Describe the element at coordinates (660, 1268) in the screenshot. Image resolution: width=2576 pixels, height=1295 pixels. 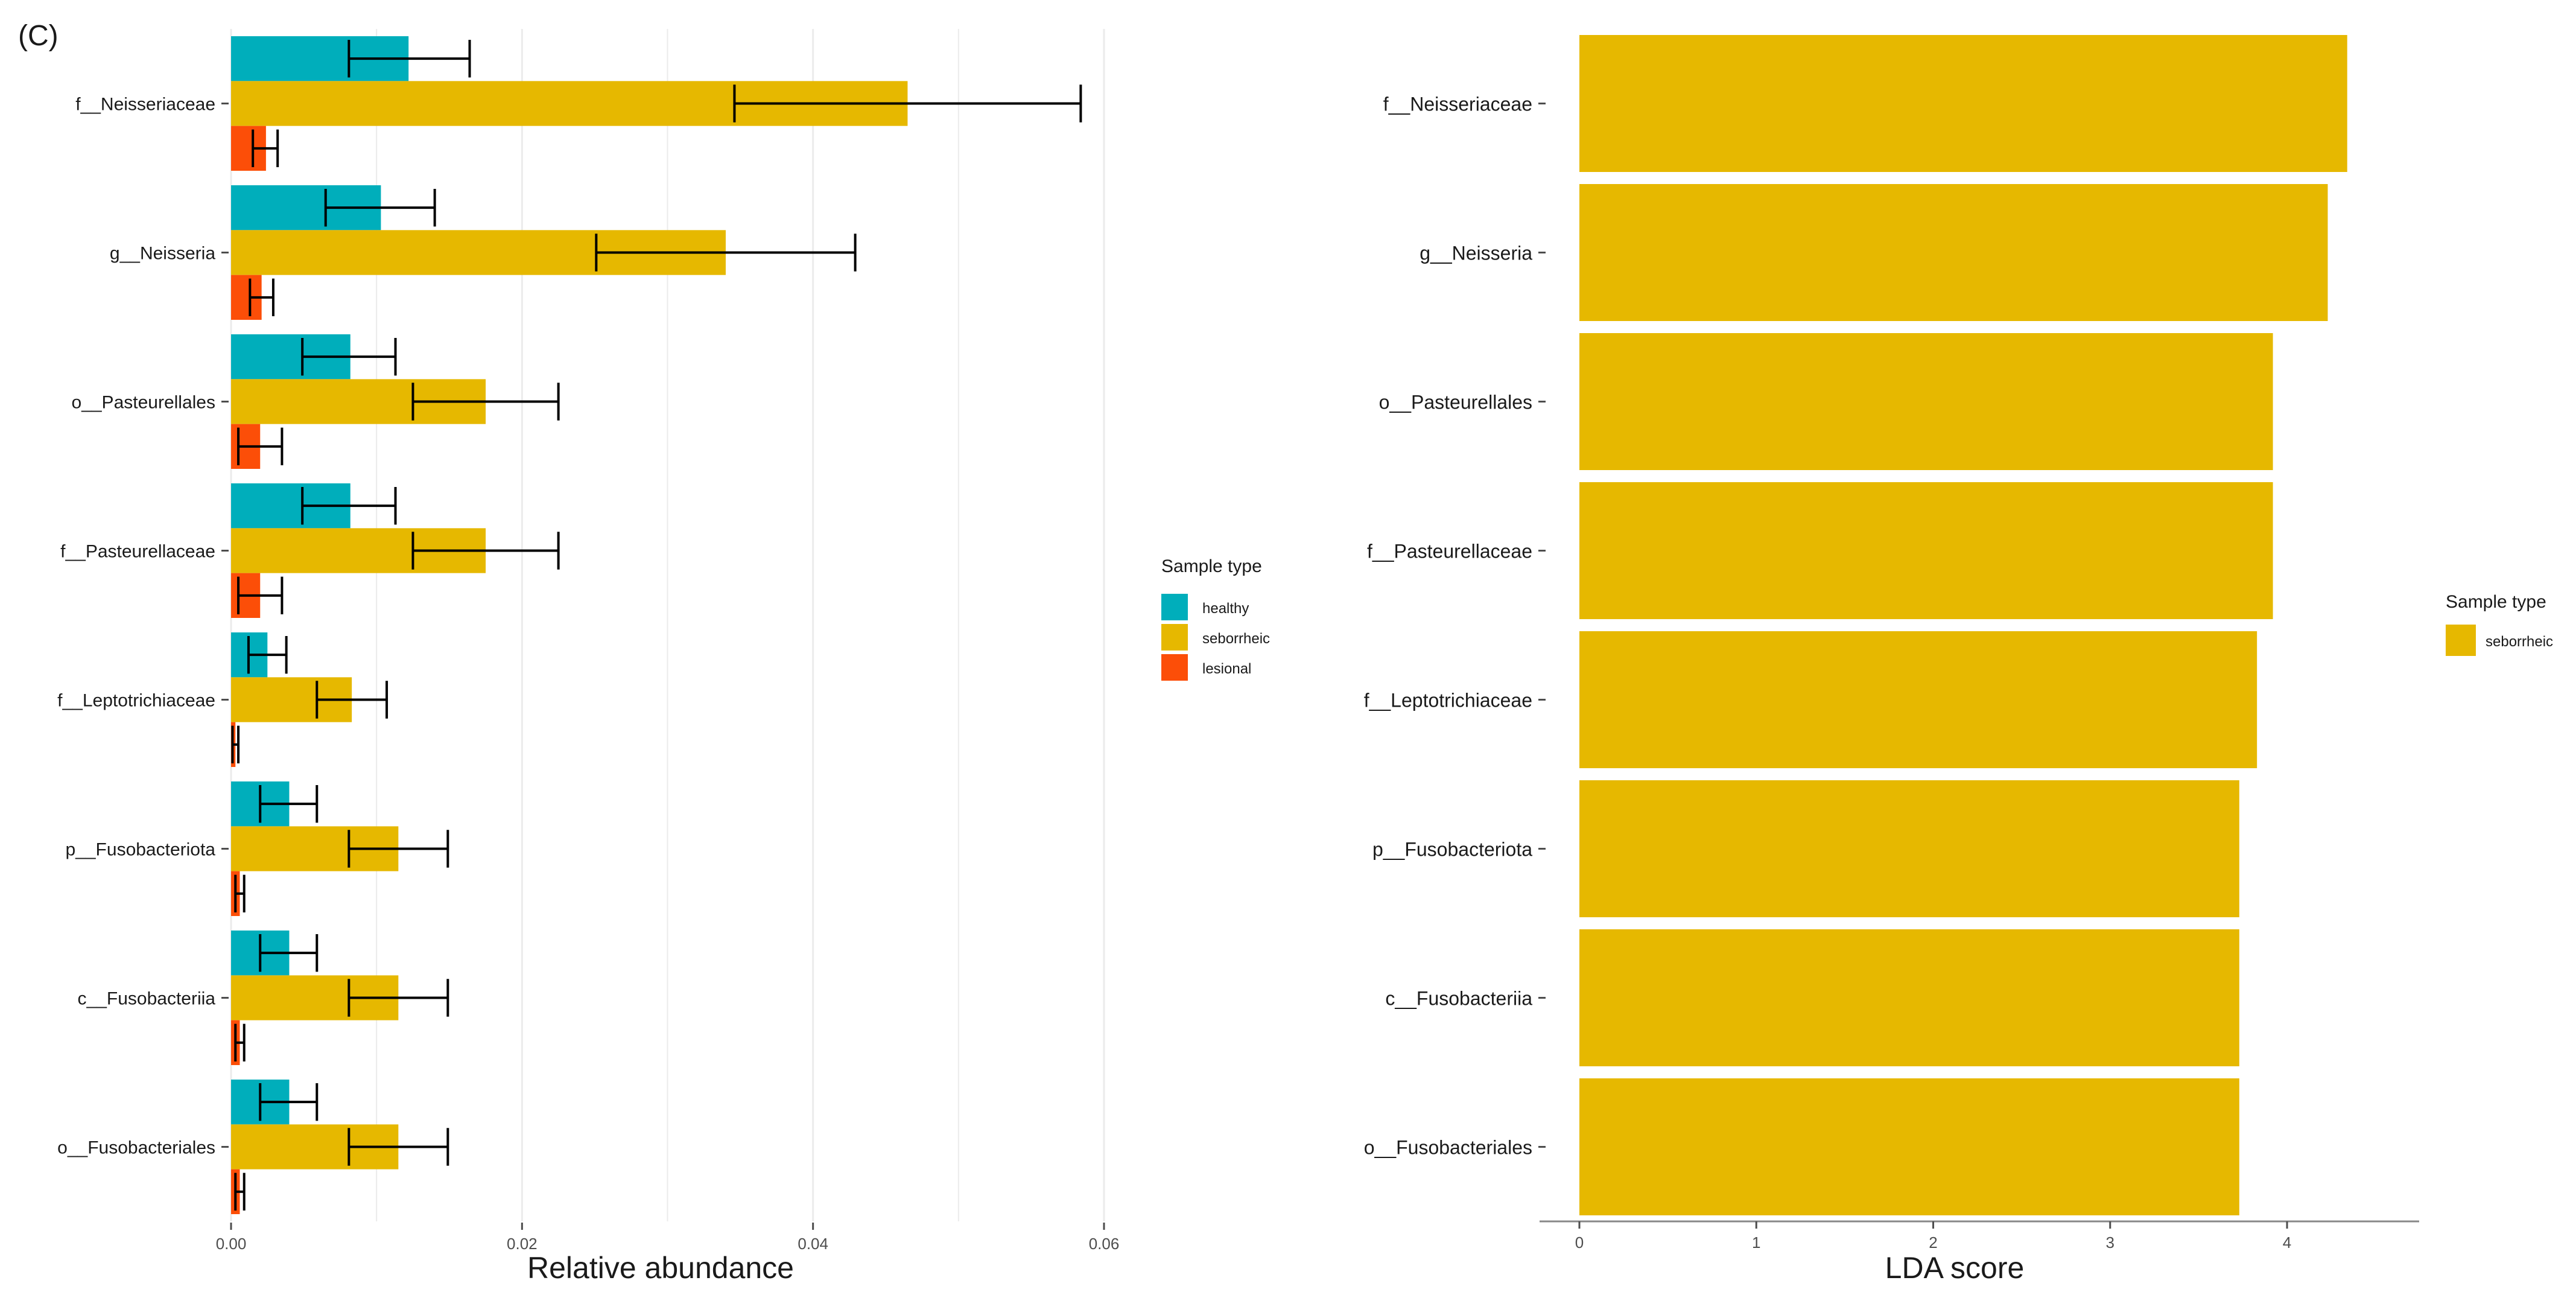
I see `left-x-axis-title: Relative abundance` at that location.